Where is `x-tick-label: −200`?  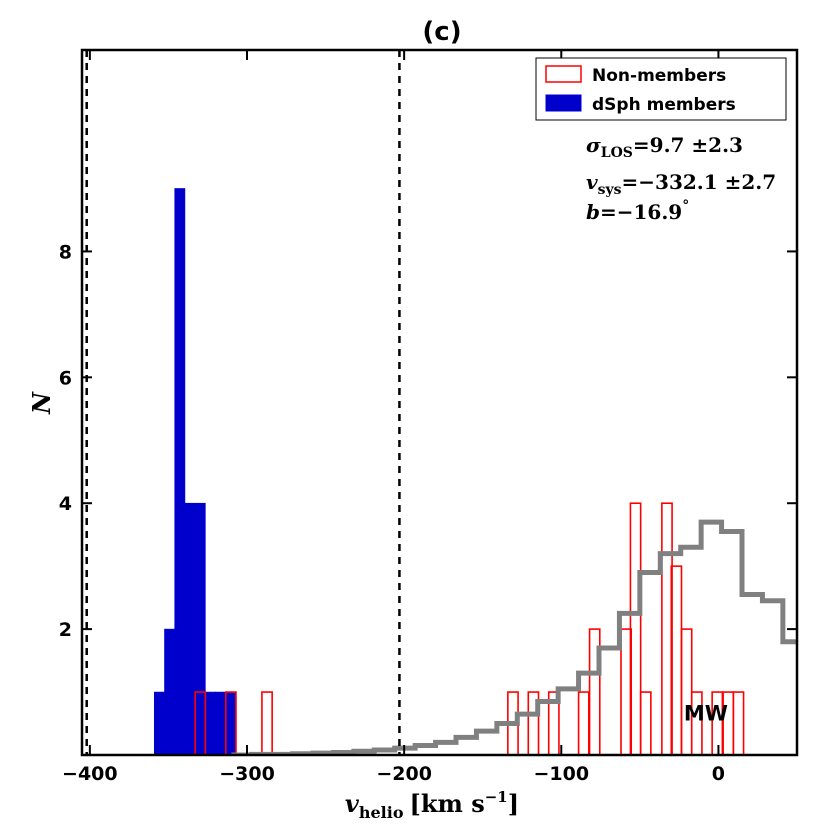 x-tick-label: −200 is located at coordinates (404, 774).